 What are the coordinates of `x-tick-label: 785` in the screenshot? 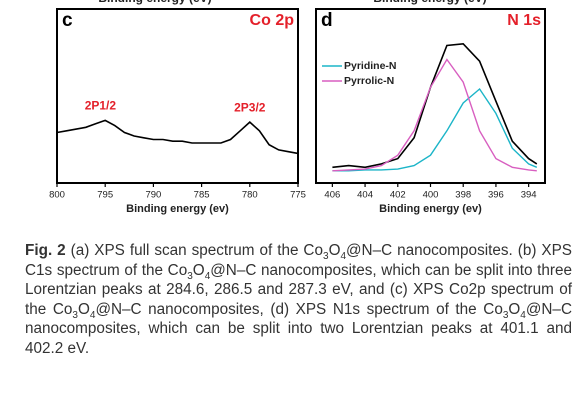 It's located at (202, 195).